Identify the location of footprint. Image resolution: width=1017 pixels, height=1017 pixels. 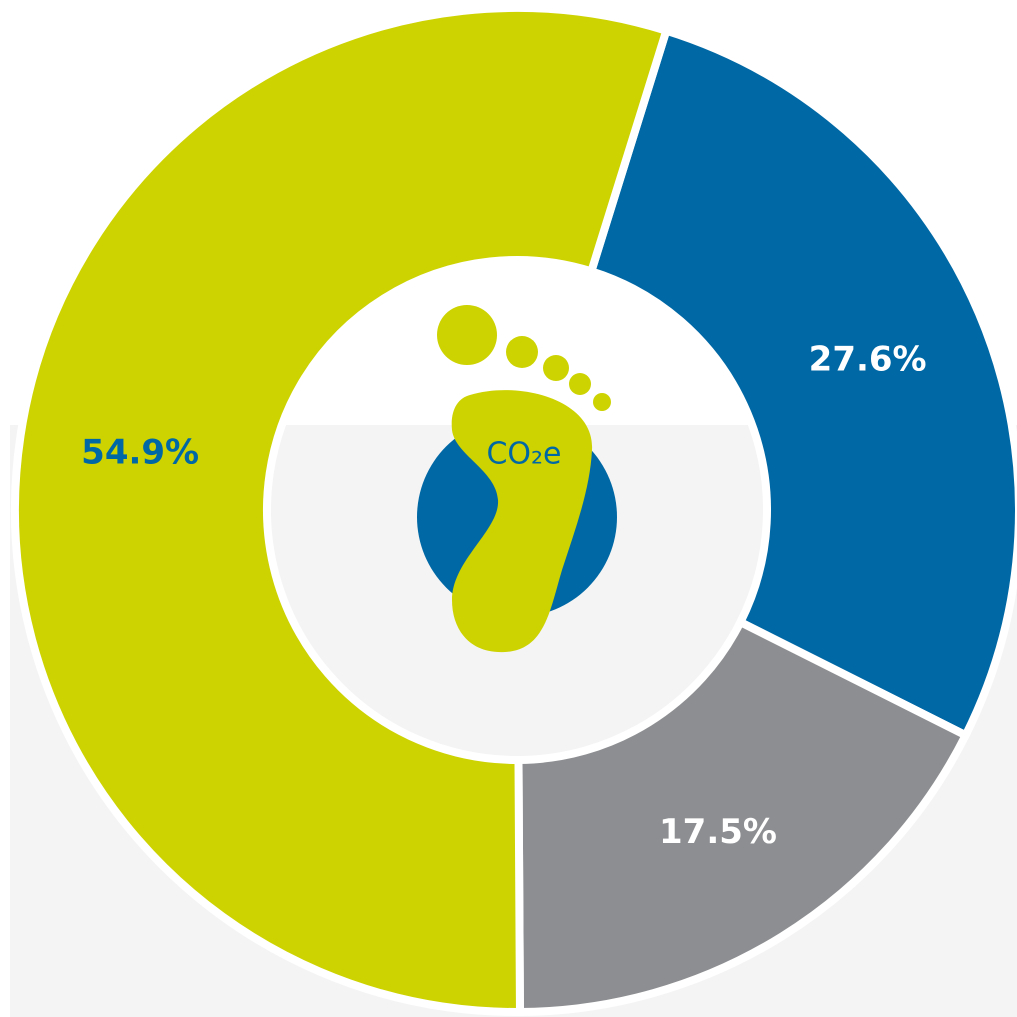
(522, 521).